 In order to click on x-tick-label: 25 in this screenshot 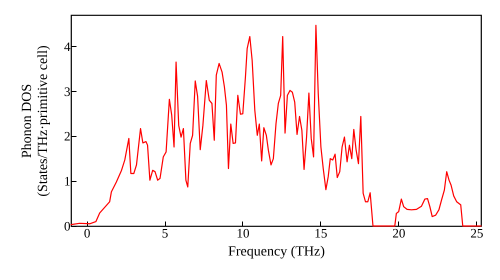, I will do `click(477, 233)`.